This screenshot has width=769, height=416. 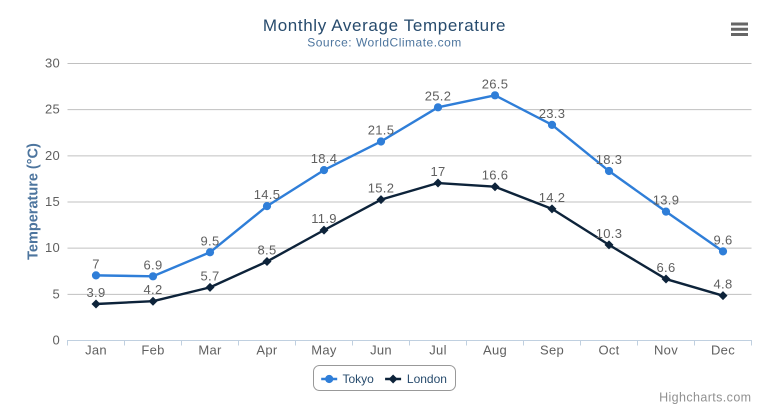 What do you see at coordinates (381, 129) in the screenshot?
I see `svg-text: 21.5` at bounding box center [381, 129].